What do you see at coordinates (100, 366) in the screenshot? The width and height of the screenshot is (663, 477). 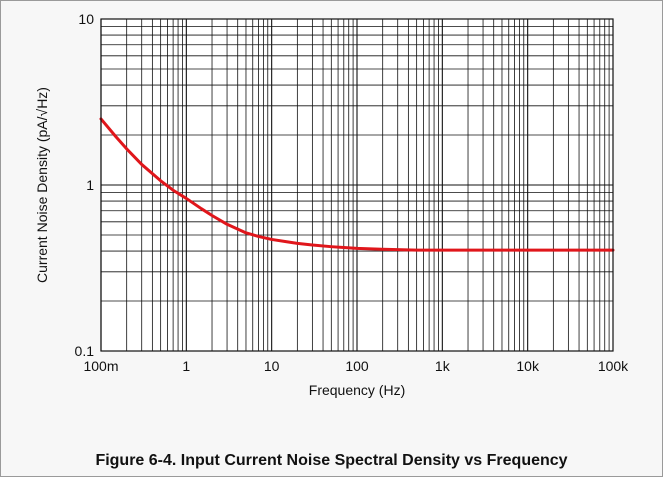 I see `x-tick-label: 100m` at bounding box center [100, 366].